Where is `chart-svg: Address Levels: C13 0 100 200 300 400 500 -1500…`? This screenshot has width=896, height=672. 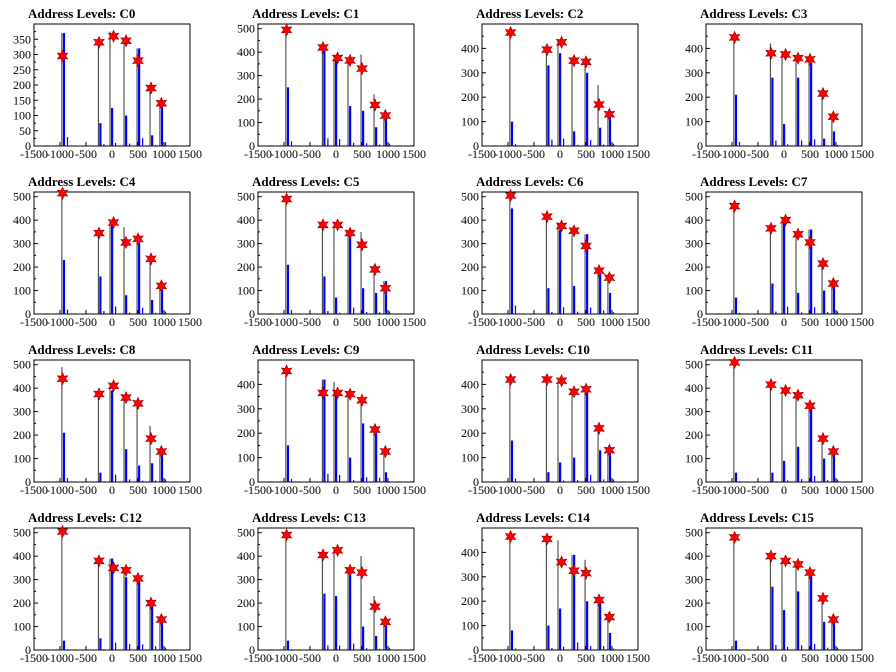 chart-svg: Address Levels: C13 0 100 200 300 400 500 -1500… is located at coordinates (331, 587).